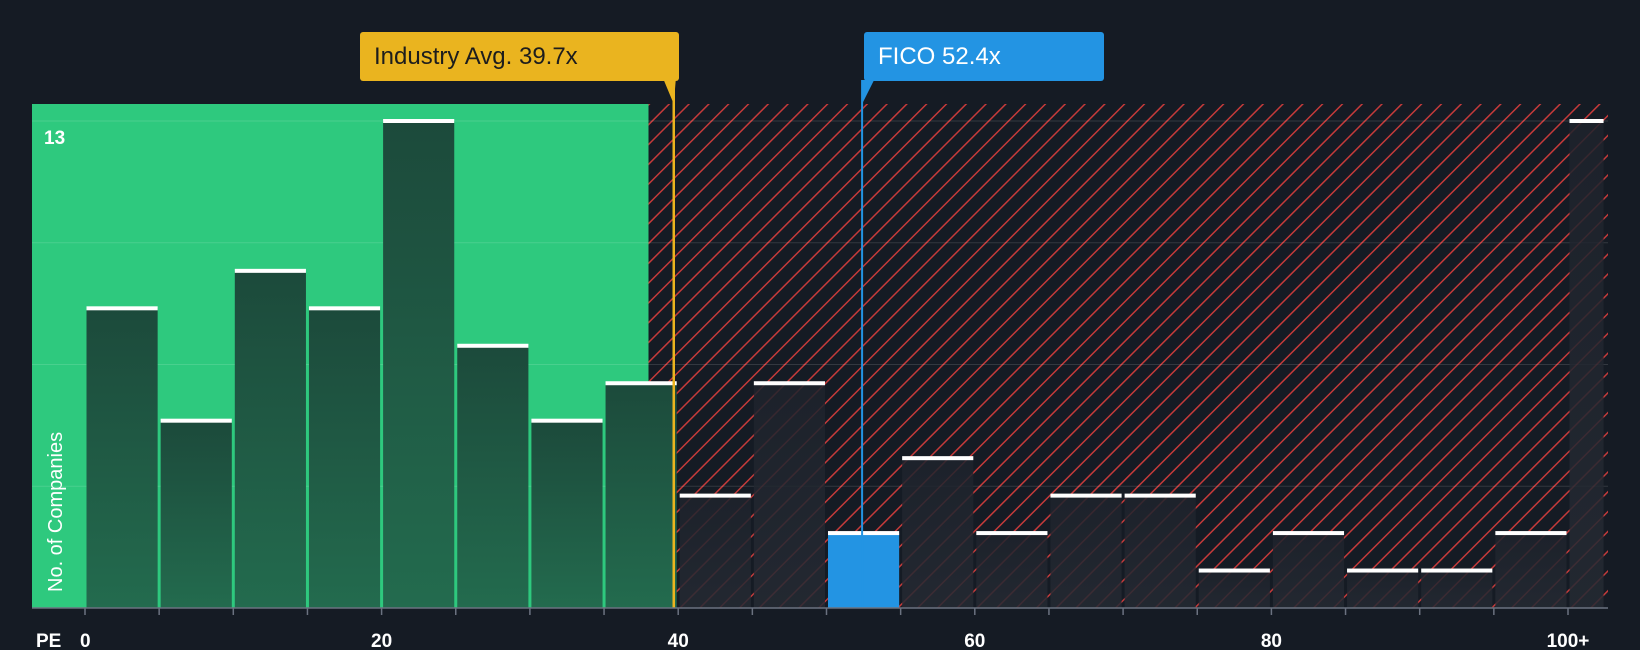 The width and height of the screenshot is (1640, 650). I want to click on y-axis-label: No. of Companies, so click(56, 512).